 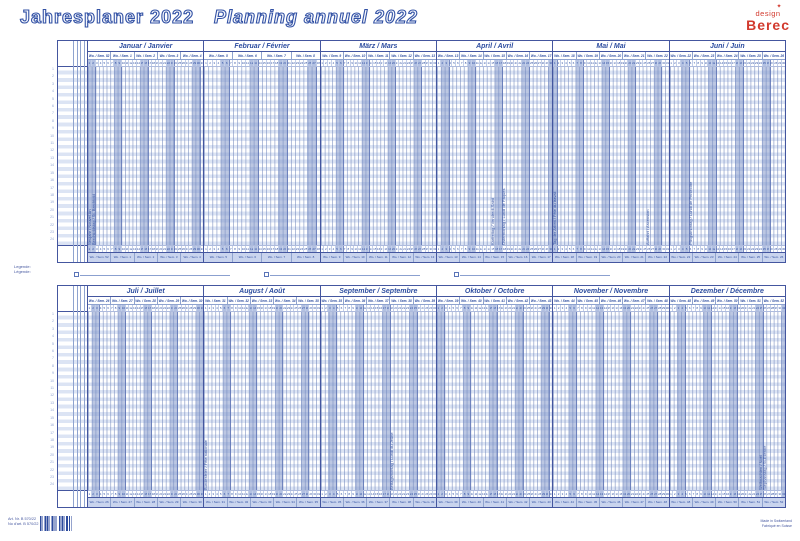 What do you see at coordinates (52, 462) in the screenshot?
I see `row-number: 21` at bounding box center [52, 462].